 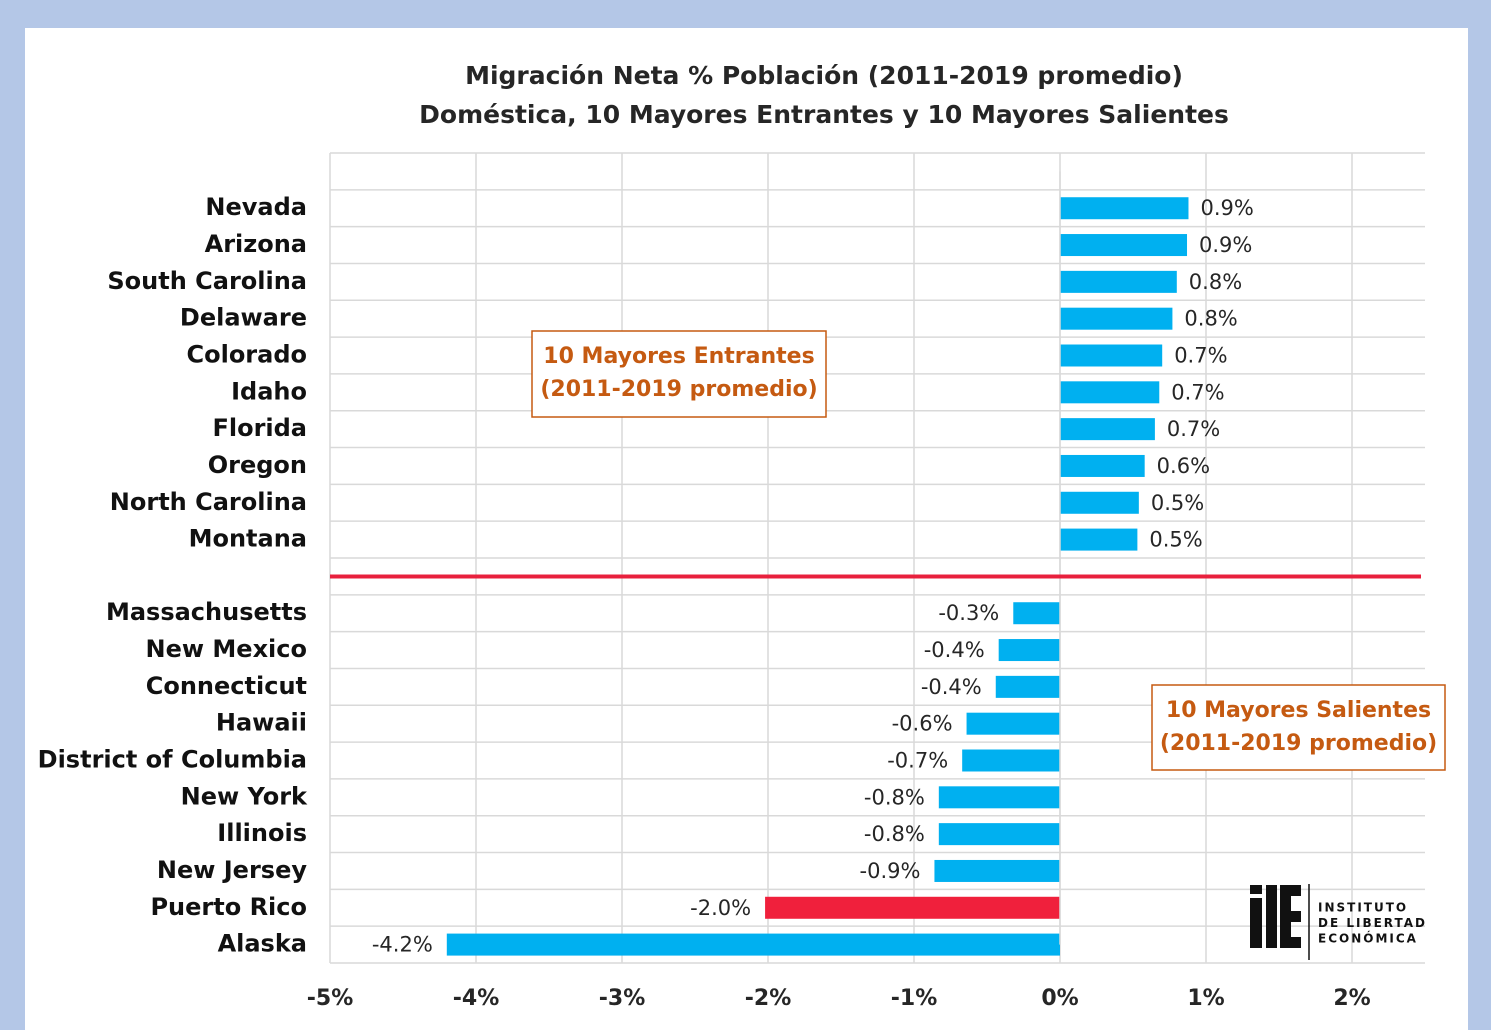 What do you see at coordinates (261, 723) in the screenshot?
I see `y-tick-label: Hawaii` at bounding box center [261, 723].